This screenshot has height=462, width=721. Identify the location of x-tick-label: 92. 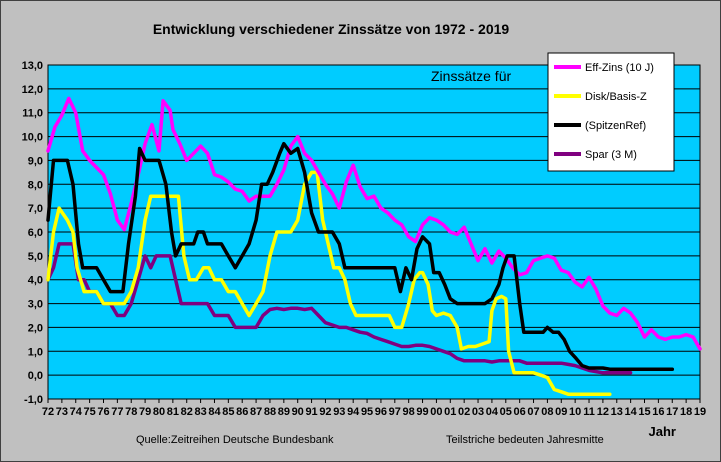
(325, 412).